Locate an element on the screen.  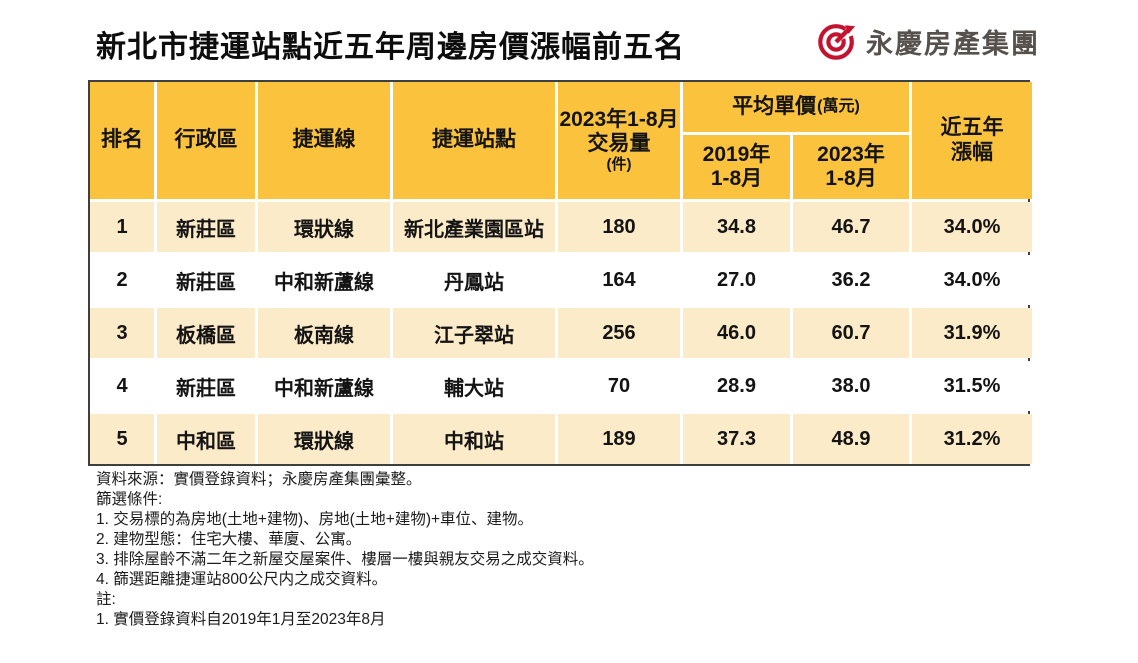
table-cell-growth: 31.5% is located at coordinates (972, 386).